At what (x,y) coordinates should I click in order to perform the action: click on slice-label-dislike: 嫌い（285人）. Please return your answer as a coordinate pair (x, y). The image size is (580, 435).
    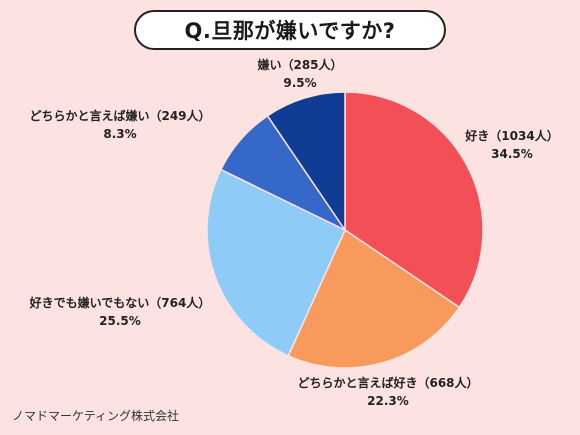
    Looking at the image, I should click on (299, 64).